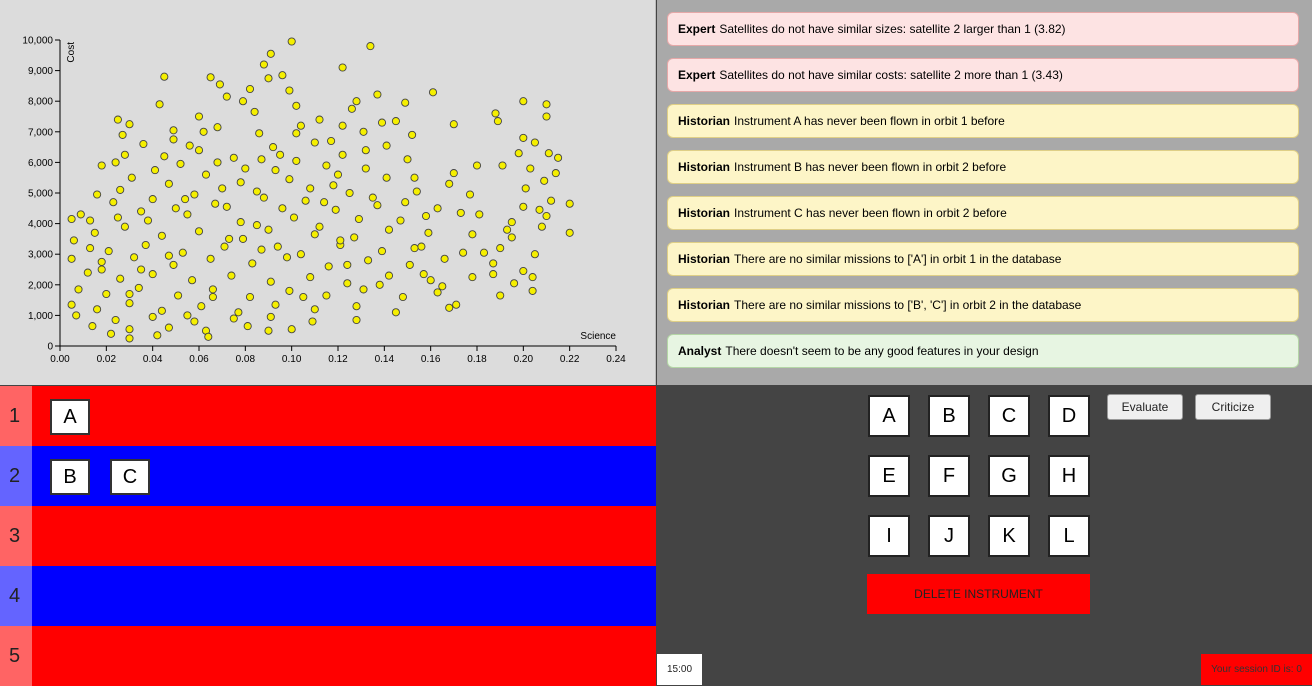 The height and width of the screenshot is (686, 1312). Describe the element at coordinates (978, 594) in the screenshot. I see `delete-instrument-button: DELETE INSTRUMENT` at that location.